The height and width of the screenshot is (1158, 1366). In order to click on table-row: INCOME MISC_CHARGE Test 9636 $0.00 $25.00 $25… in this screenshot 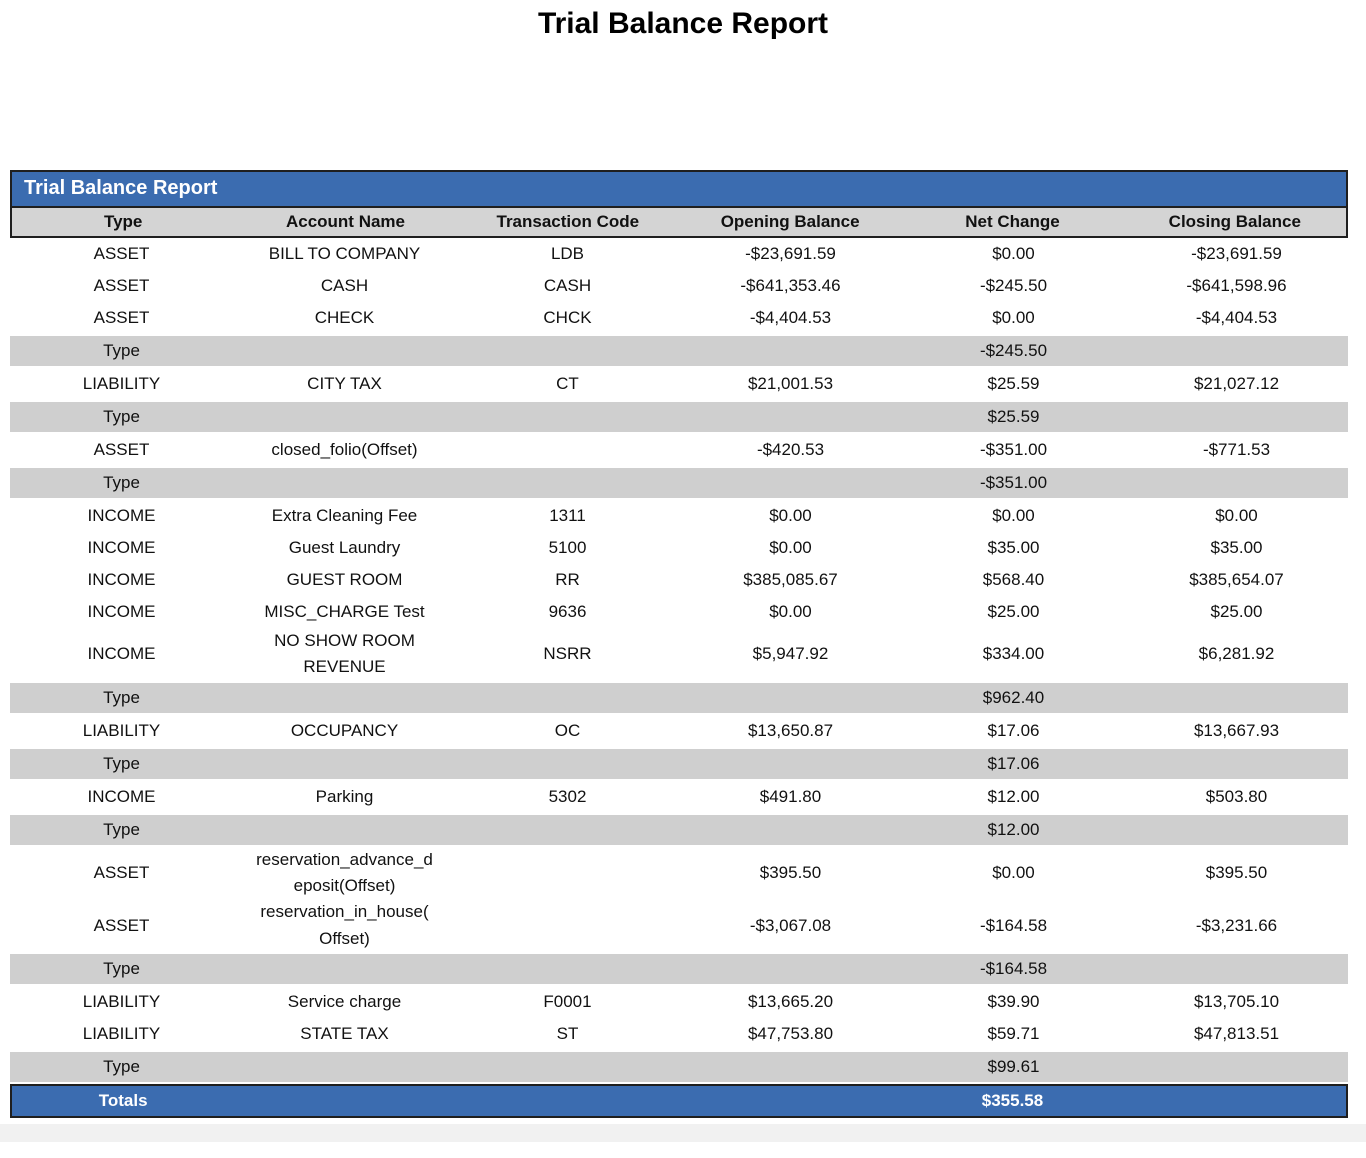, I will do `click(679, 612)`.